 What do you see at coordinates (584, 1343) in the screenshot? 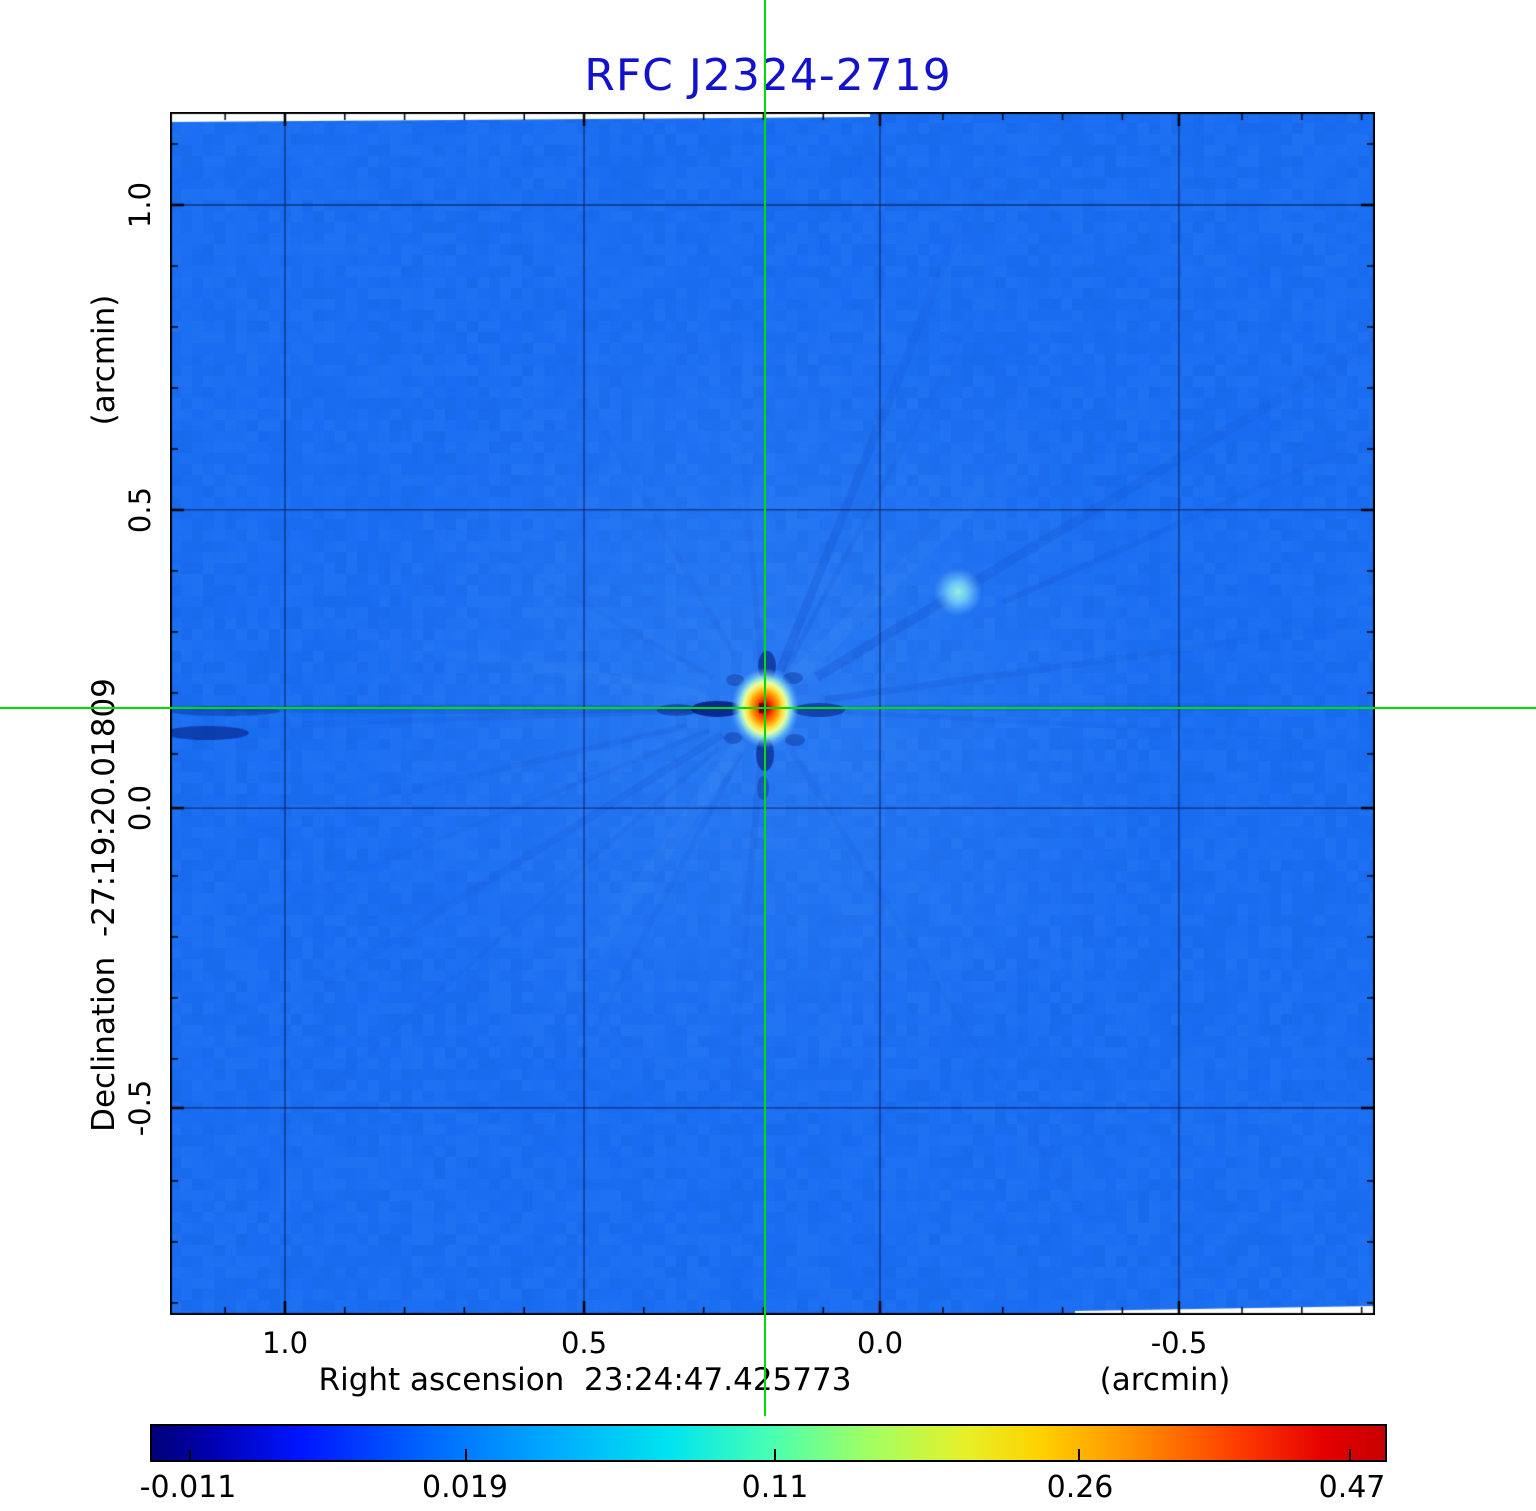
I see `x-tick-label: 0.5` at bounding box center [584, 1343].